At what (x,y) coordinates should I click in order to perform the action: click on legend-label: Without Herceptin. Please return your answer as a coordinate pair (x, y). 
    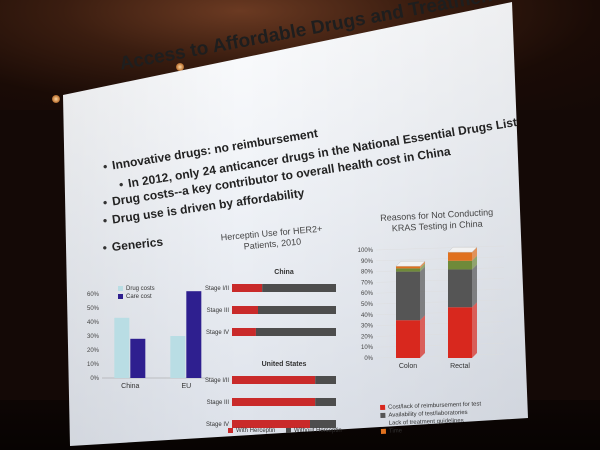
    Looking at the image, I should click on (318, 431).